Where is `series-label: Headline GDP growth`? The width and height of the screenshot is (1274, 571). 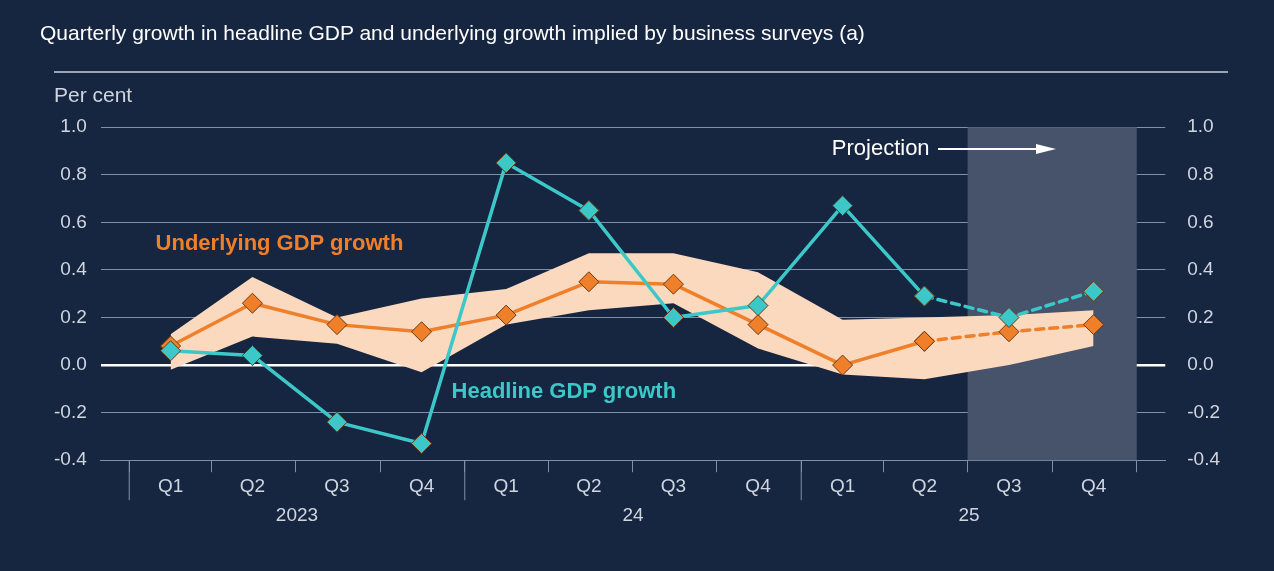 series-label: Headline GDP growth is located at coordinates (564, 391).